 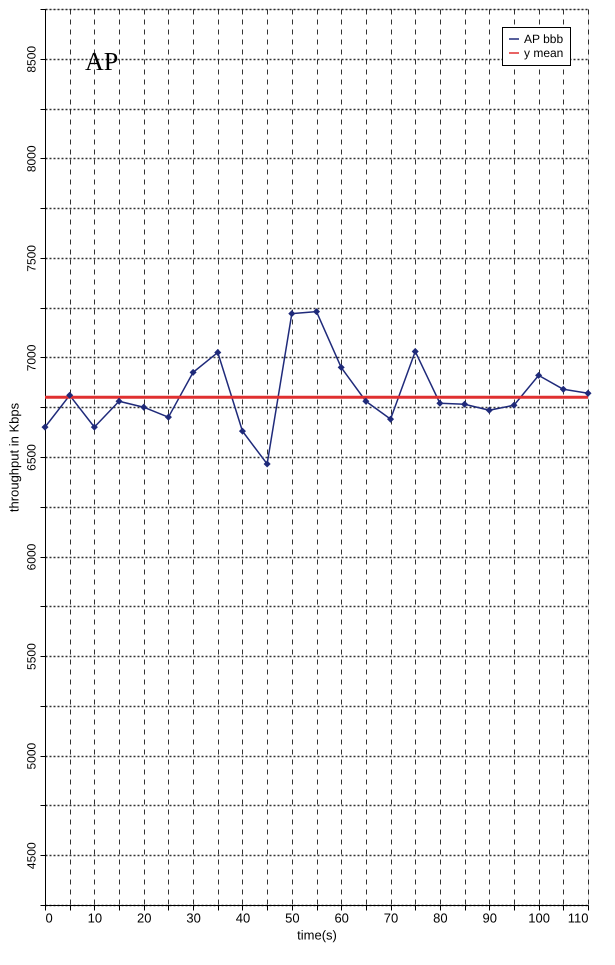 I want to click on y-tick-label: 8000, so click(x=31, y=158).